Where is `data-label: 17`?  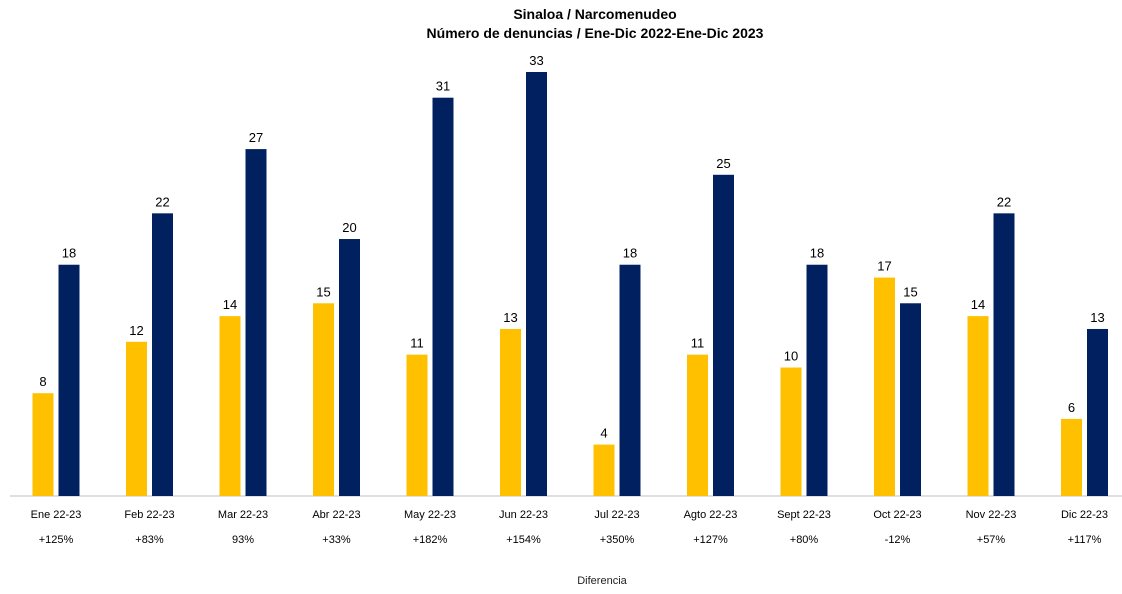
data-label: 17 is located at coordinates (884, 266).